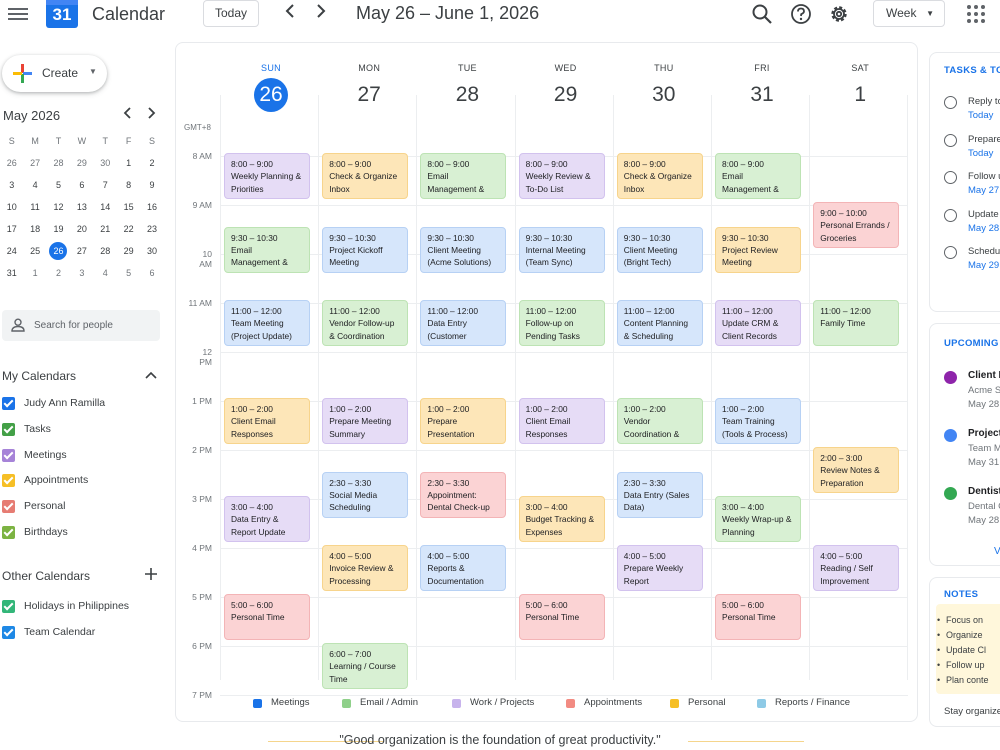 The image size is (1000, 750). Describe the element at coordinates (839, 14) in the screenshot. I see `settings-icon` at that location.